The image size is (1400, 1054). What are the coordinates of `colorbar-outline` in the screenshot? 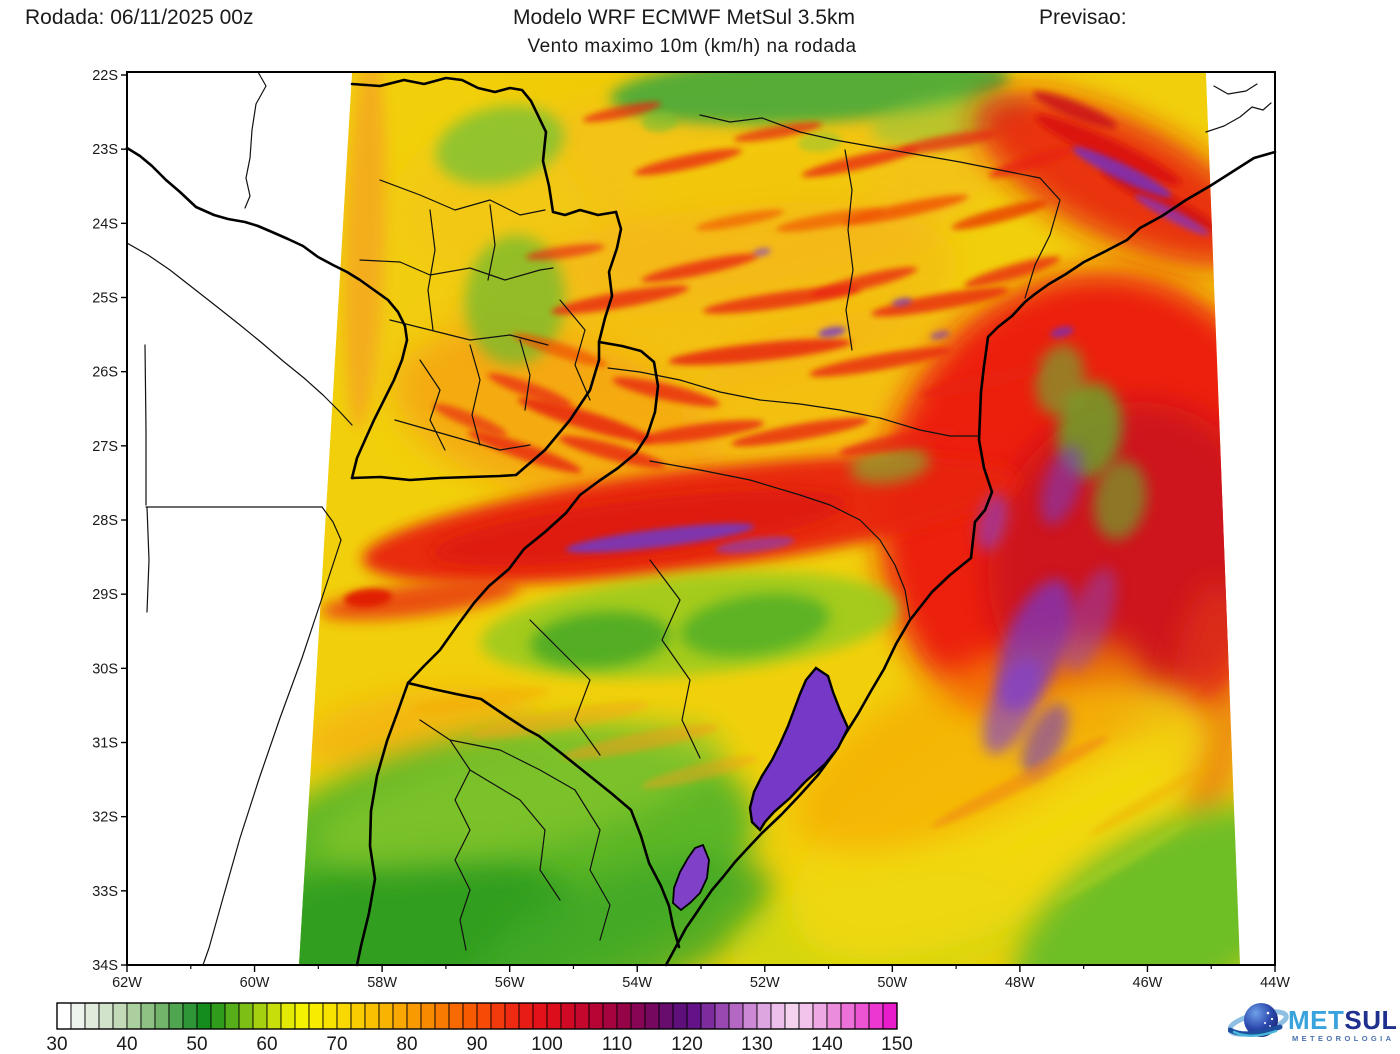 It's located at (477, 1016).